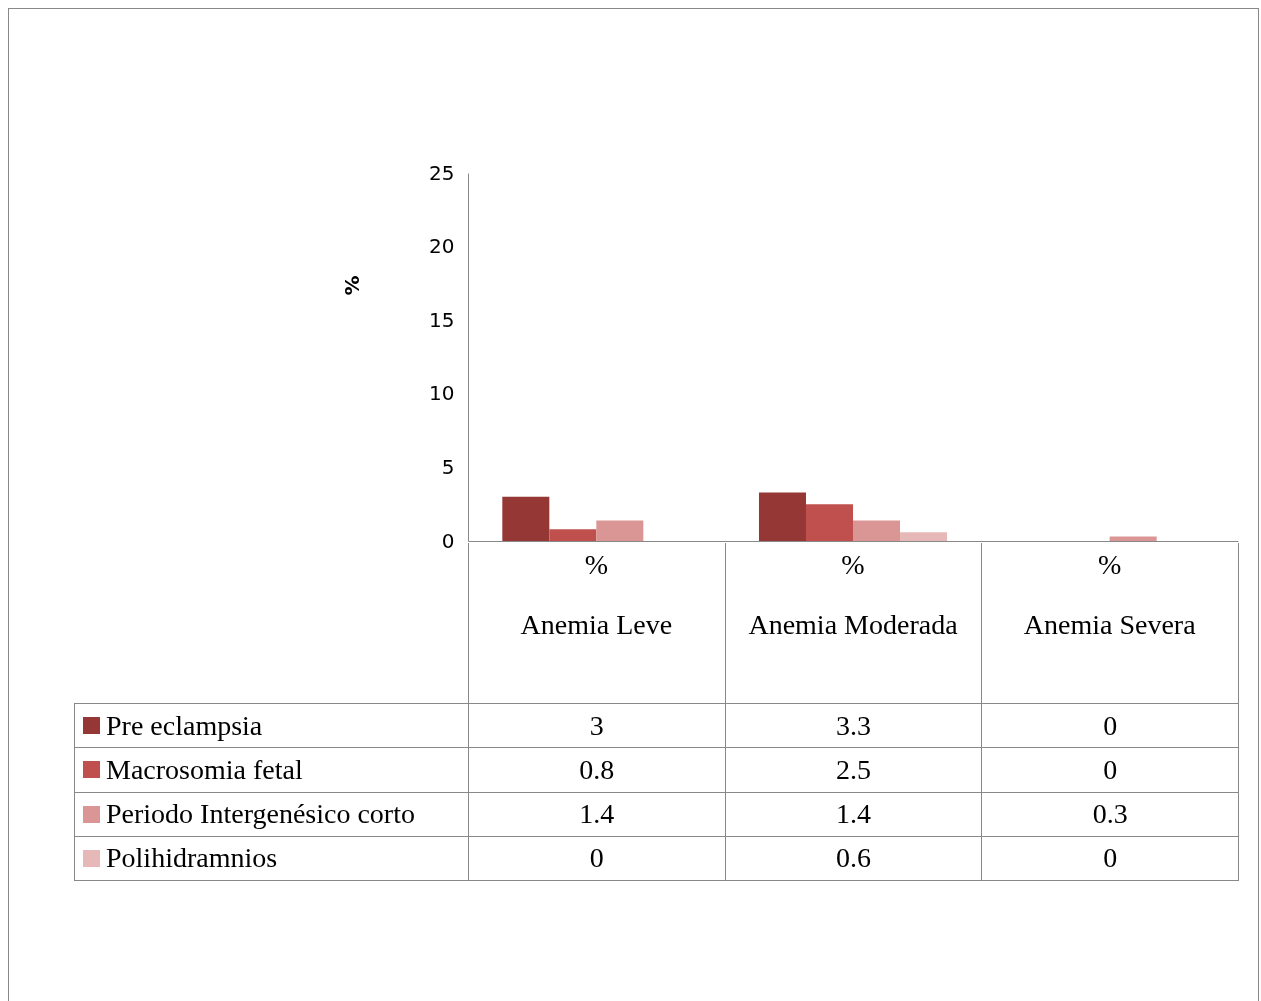 Image resolution: width=1261 pixels, height=1001 pixels. Describe the element at coordinates (596, 594) in the screenshot. I see `x-tick-label: % Anemia Leve` at that location.